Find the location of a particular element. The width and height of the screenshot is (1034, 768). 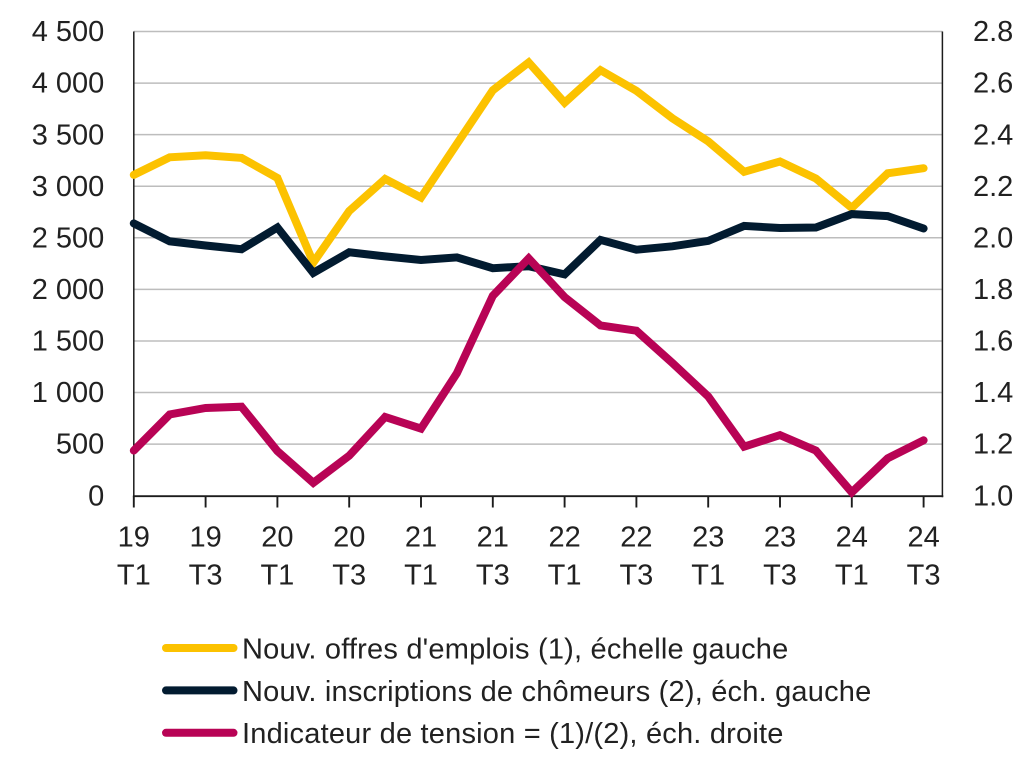

svg-text: 3 000 is located at coordinates (68, 187).